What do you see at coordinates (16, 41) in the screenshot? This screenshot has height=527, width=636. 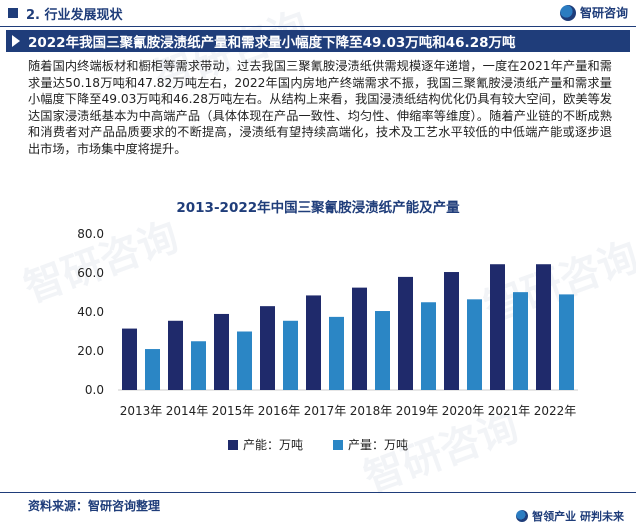 I see `arrow-icon` at bounding box center [16, 41].